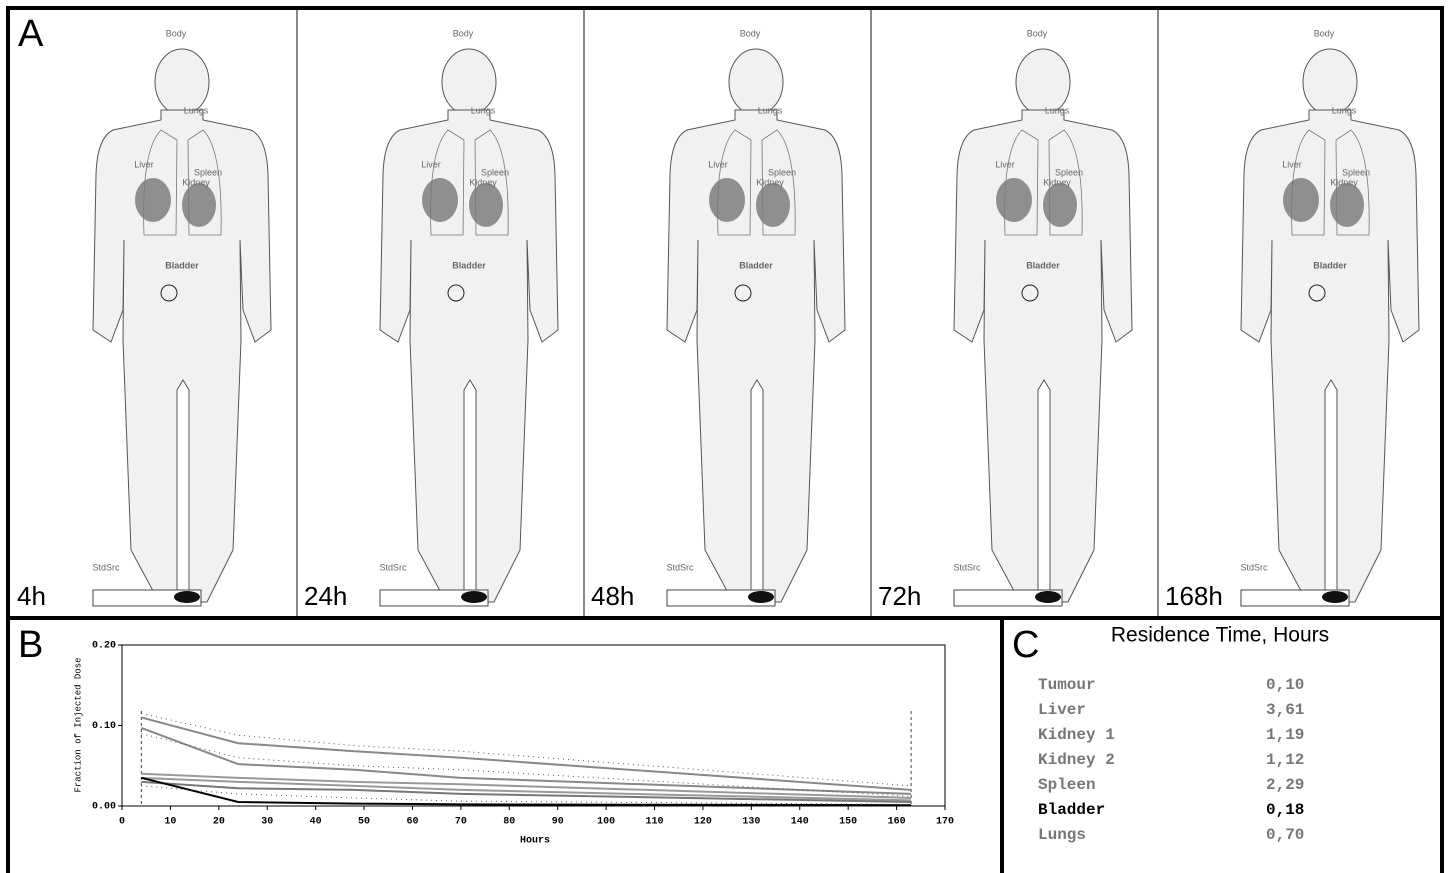  I want to click on panel-label: A, so click(31, 34).